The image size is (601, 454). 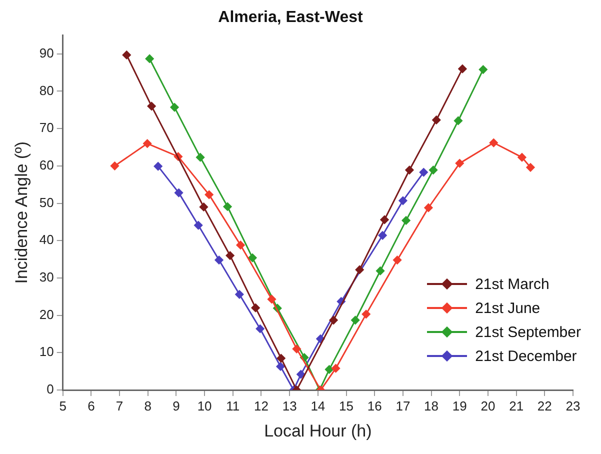 What do you see at coordinates (176, 406) in the screenshot?
I see `x-tick-label: 9` at bounding box center [176, 406].